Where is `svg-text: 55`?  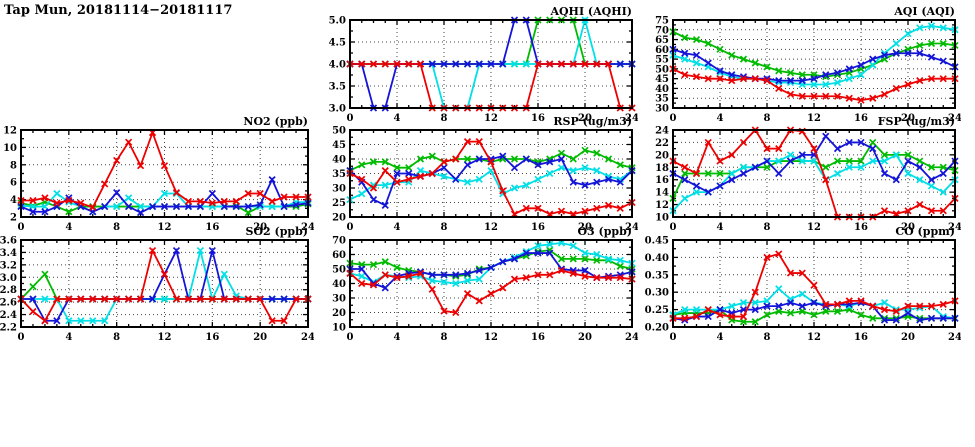
svg-text: 55 is located at coordinates (662, 60).